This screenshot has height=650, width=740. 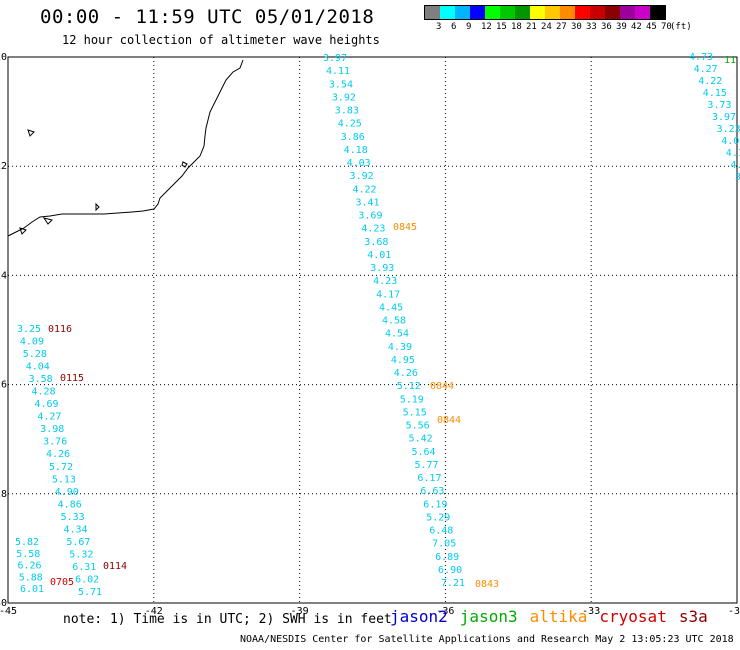 What do you see at coordinates (730, 141) in the screenshot?
I see `swh-value: 4.00` at bounding box center [730, 141].